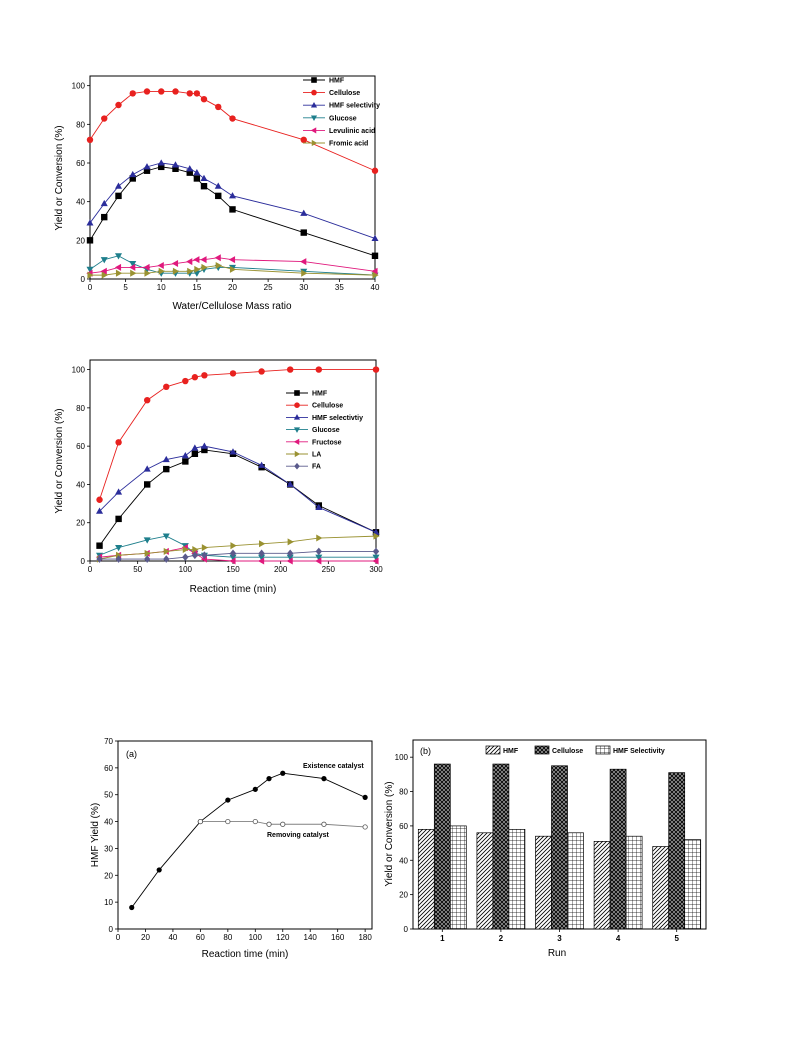 The image size is (793, 1057). I want to click on legend-marker-la, so click(297, 454).